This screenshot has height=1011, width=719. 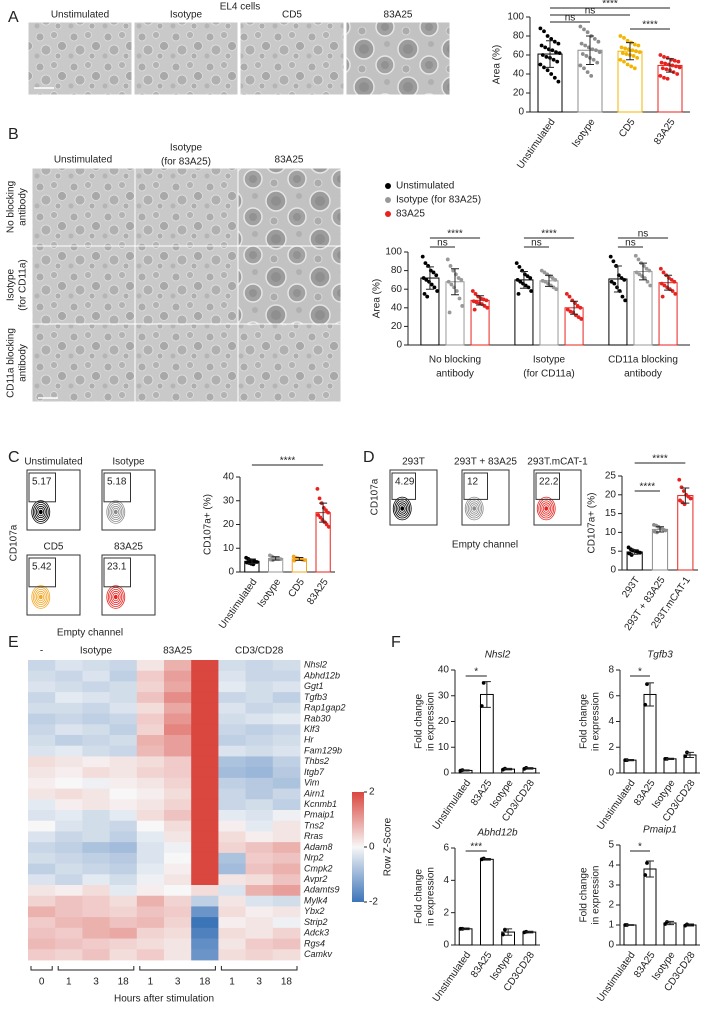 I want to click on image-row-label: (for CD11a), so click(x=23, y=285).